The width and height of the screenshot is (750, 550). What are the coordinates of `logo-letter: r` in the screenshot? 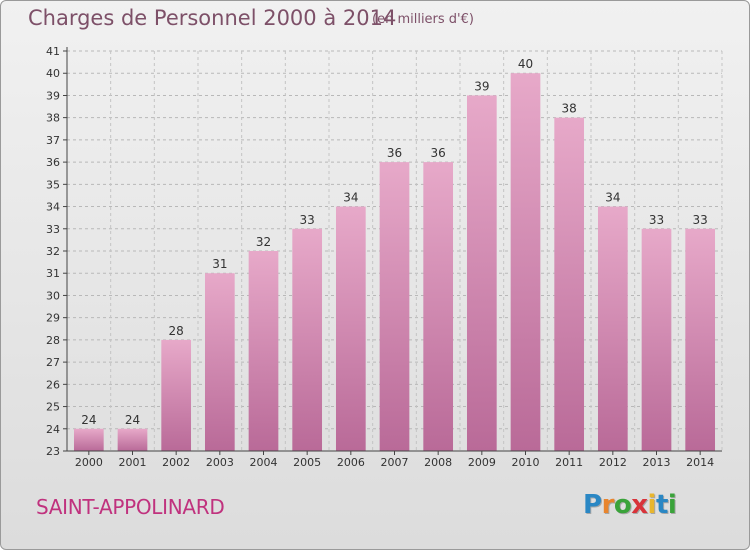 It's located at (608, 505).